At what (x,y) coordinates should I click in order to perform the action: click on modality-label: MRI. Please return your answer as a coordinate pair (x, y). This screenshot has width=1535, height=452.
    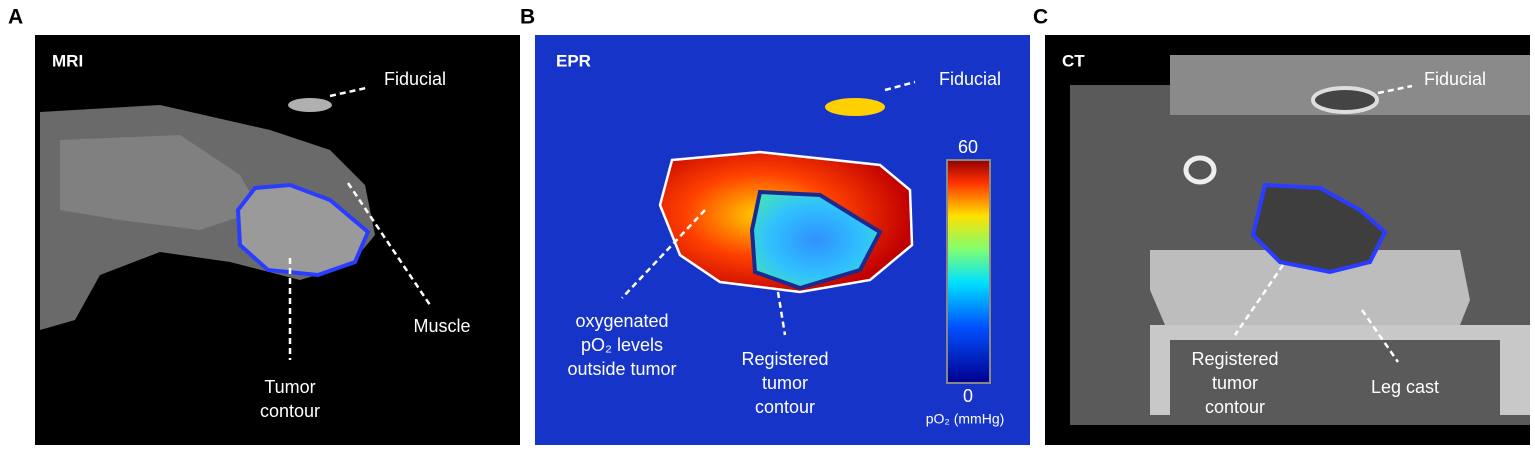
    Looking at the image, I should click on (67, 60).